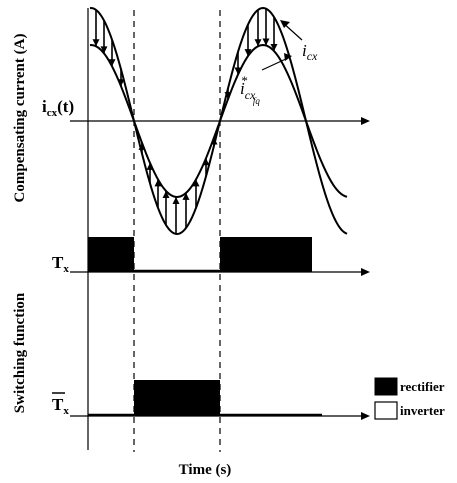 Image resolution: width=457 pixels, height=483 pixels. What do you see at coordinates (365, 121) in the screenshot?
I see `current-axis-arrowhead` at bounding box center [365, 121].